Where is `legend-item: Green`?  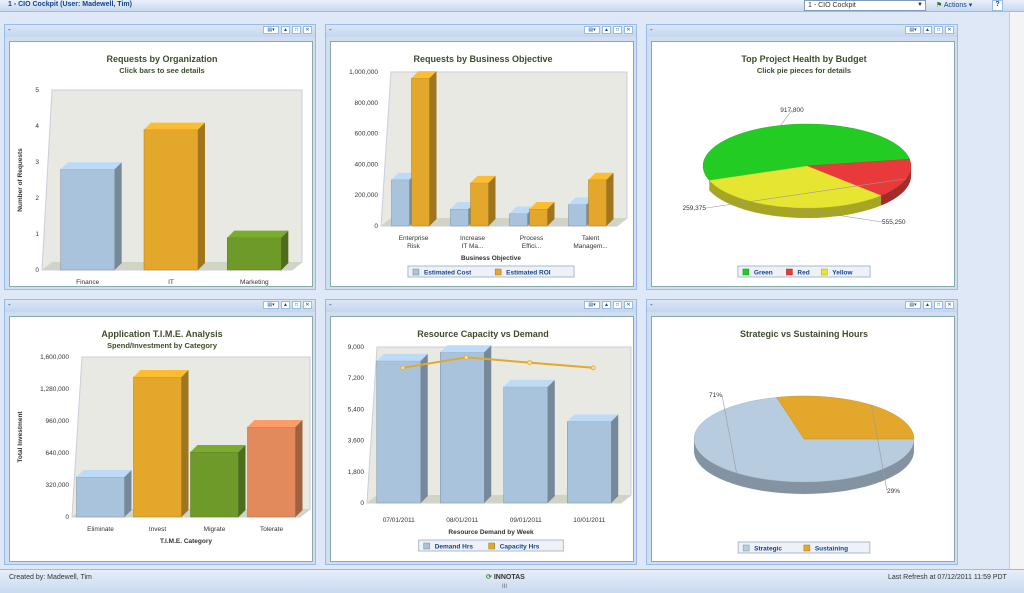
legend-item: Green is located at coordinates (763, 273).